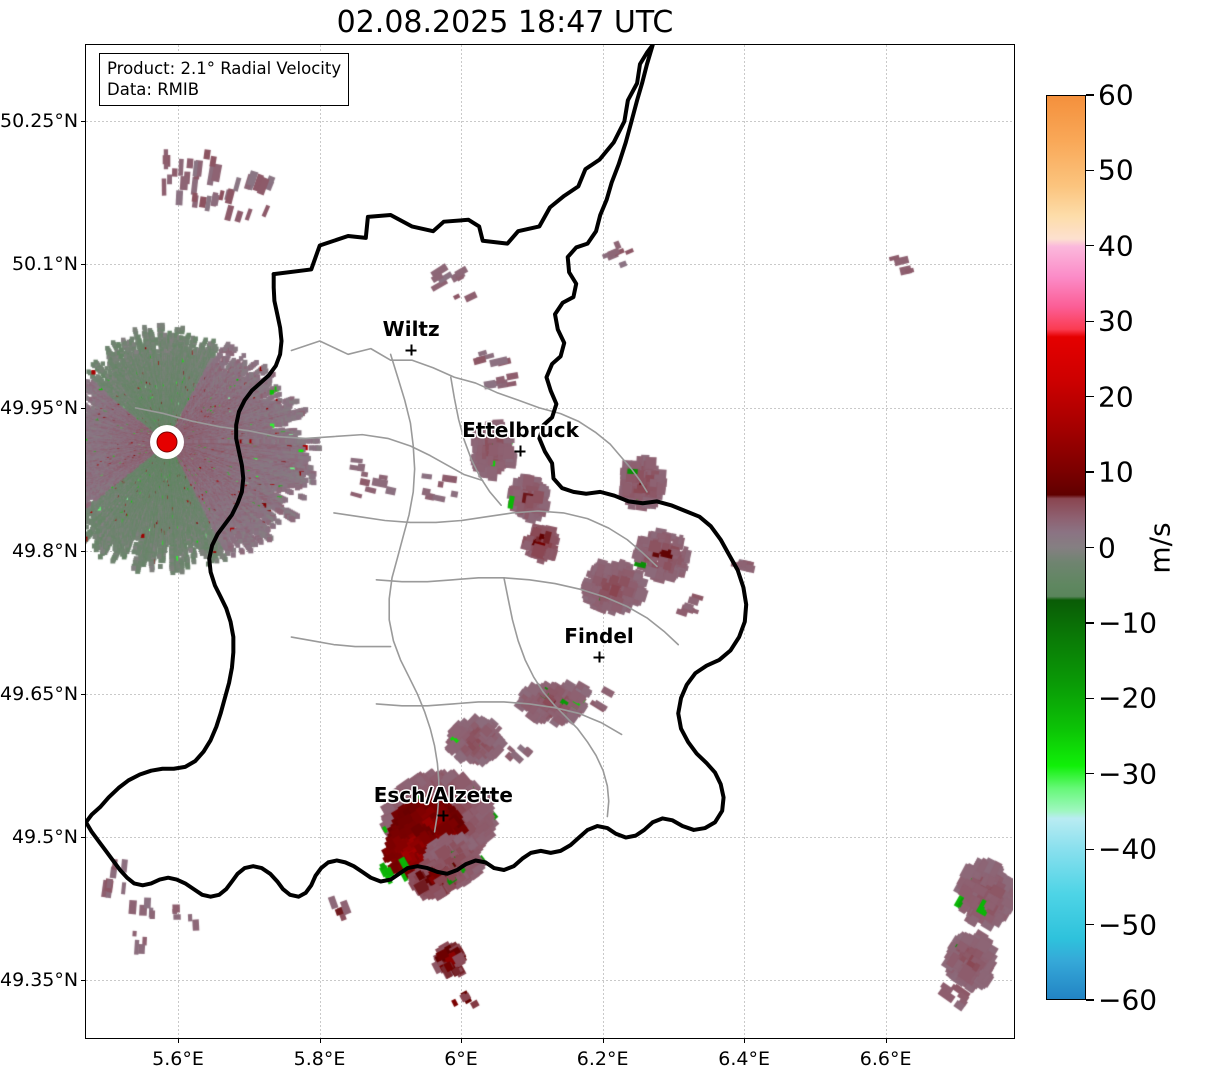  I want to click on colorbar-tick-label: −10, so click(1128, 623).